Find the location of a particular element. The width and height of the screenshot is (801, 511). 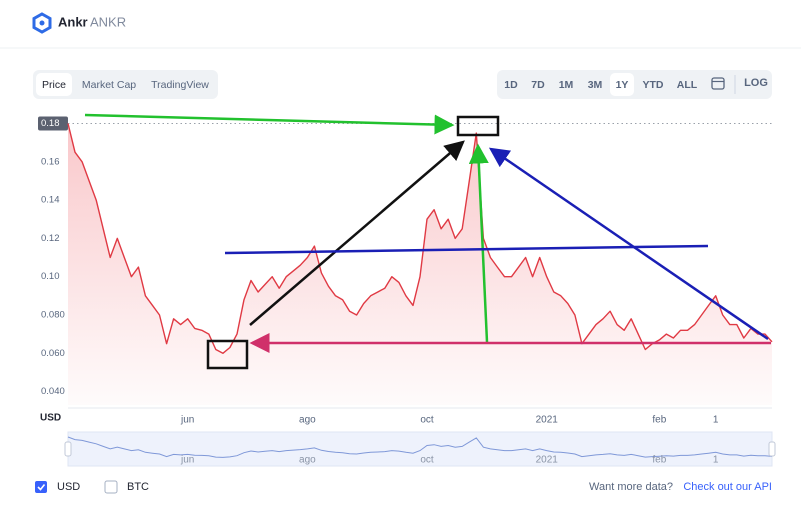

coin-name: Ankr is located at coordinates (73, 21).